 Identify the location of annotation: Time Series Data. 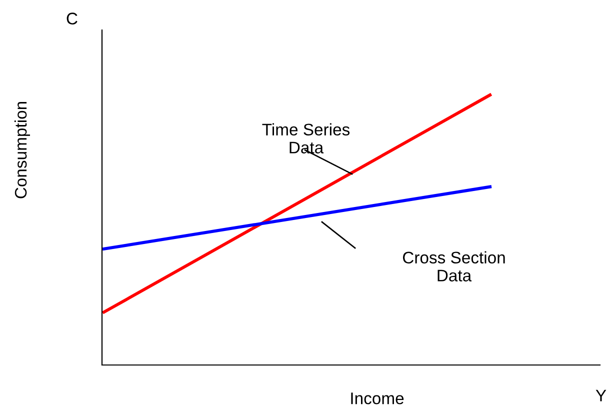
(306, 138).